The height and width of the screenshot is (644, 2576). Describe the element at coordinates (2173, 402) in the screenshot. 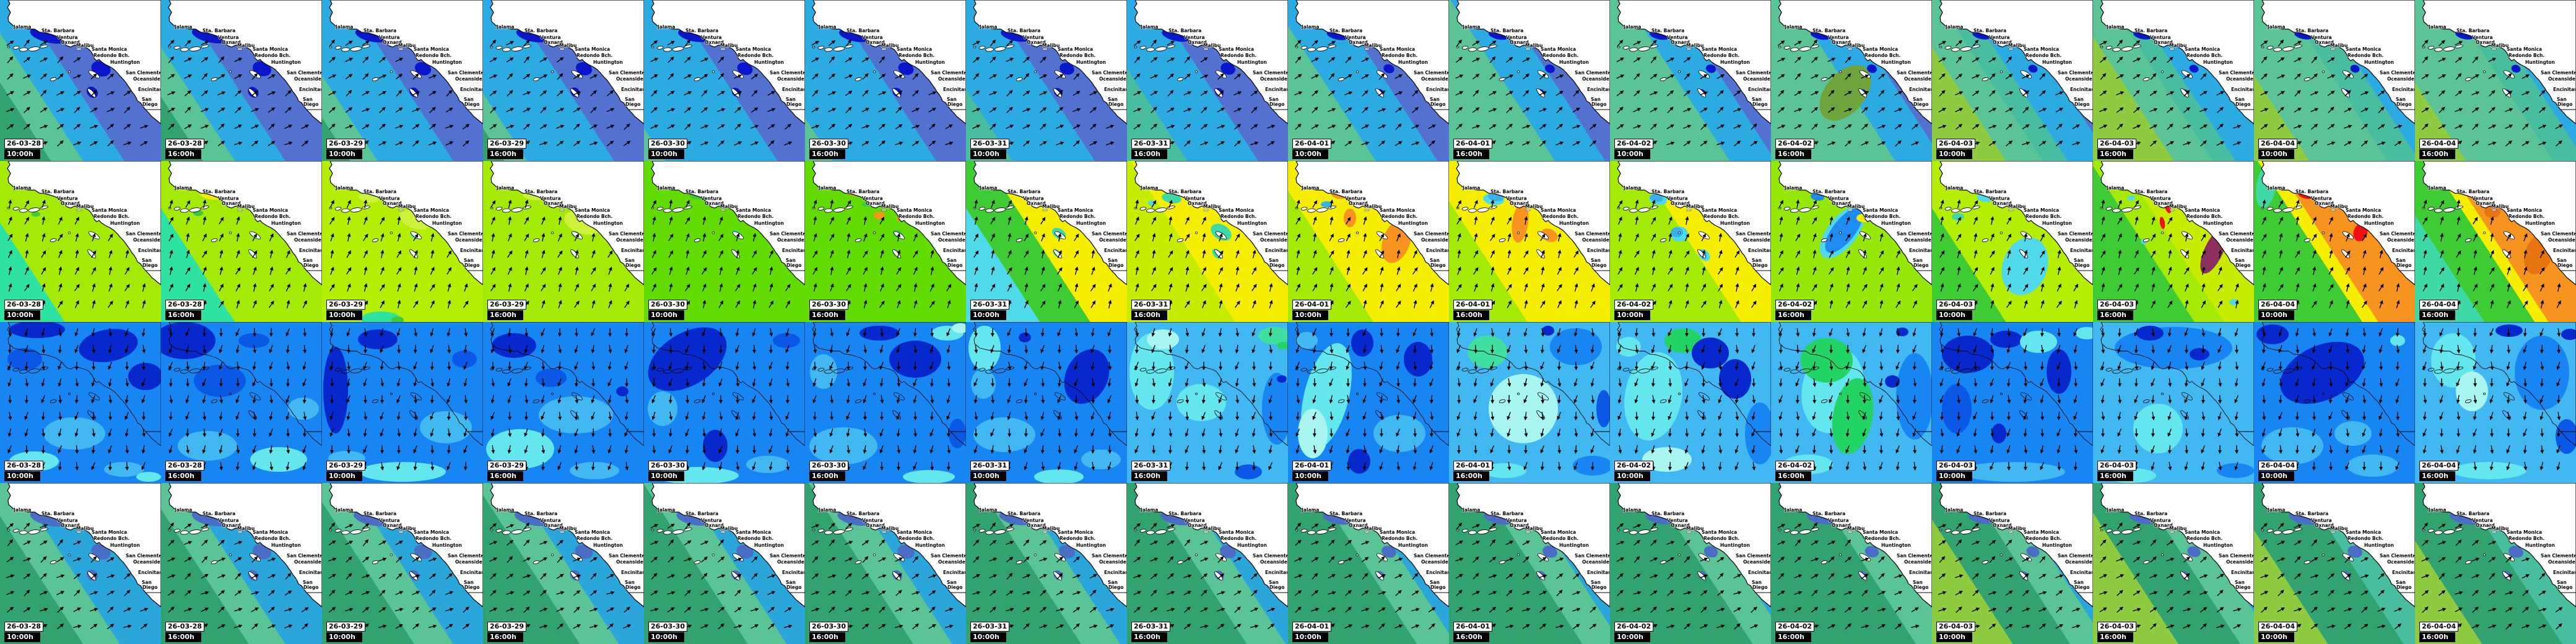

I see `forecast-map-tile-row3-col14: 26-04-03 16:00h` at that location.